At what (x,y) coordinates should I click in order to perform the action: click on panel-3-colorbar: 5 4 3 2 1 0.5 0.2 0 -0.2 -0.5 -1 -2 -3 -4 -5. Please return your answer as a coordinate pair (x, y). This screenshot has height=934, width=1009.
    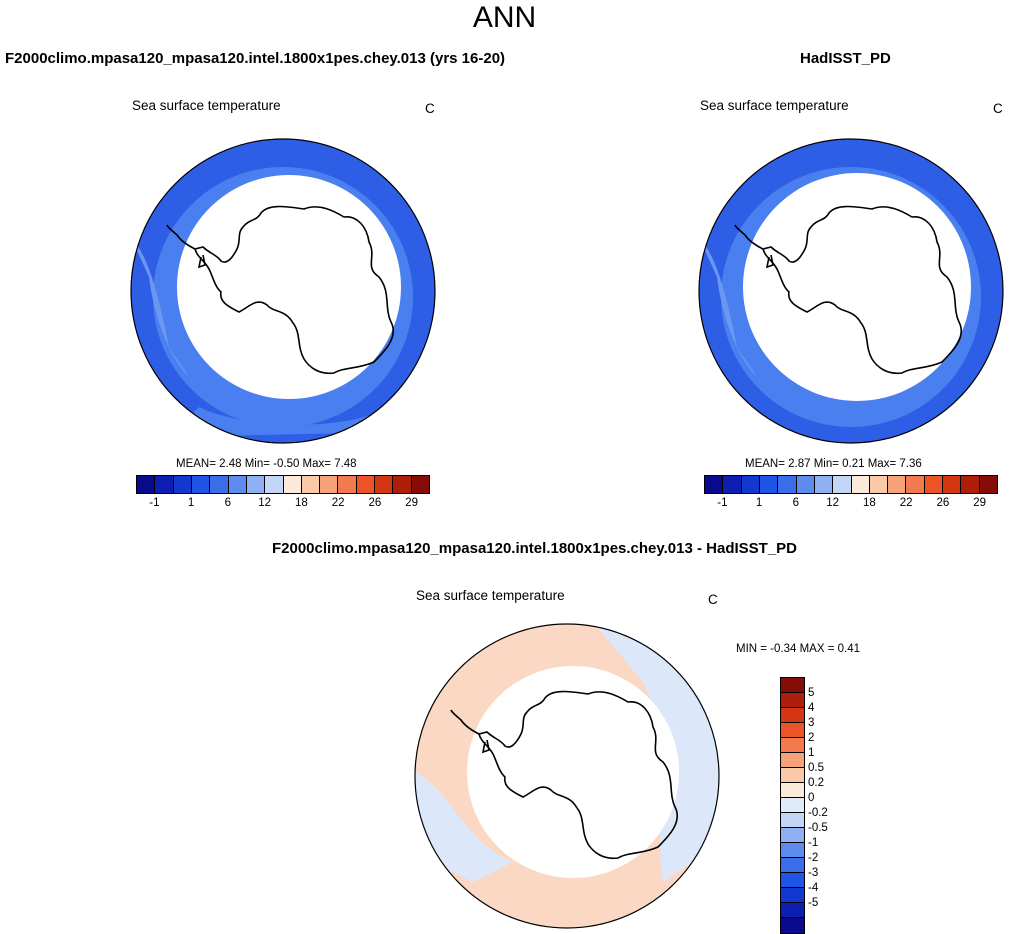
    Looking at the image, I should click on (820, 805).